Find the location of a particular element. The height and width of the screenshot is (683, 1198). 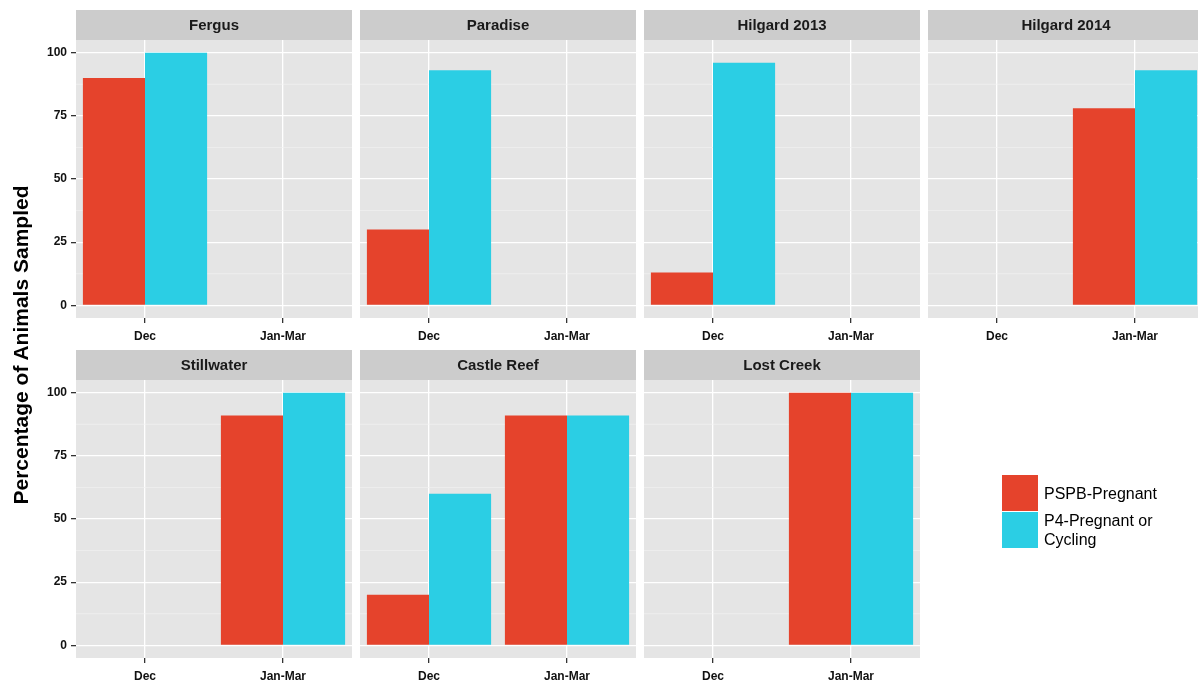

legend-label: PSPB-Pregnant is located at coordinates (1101, 493).